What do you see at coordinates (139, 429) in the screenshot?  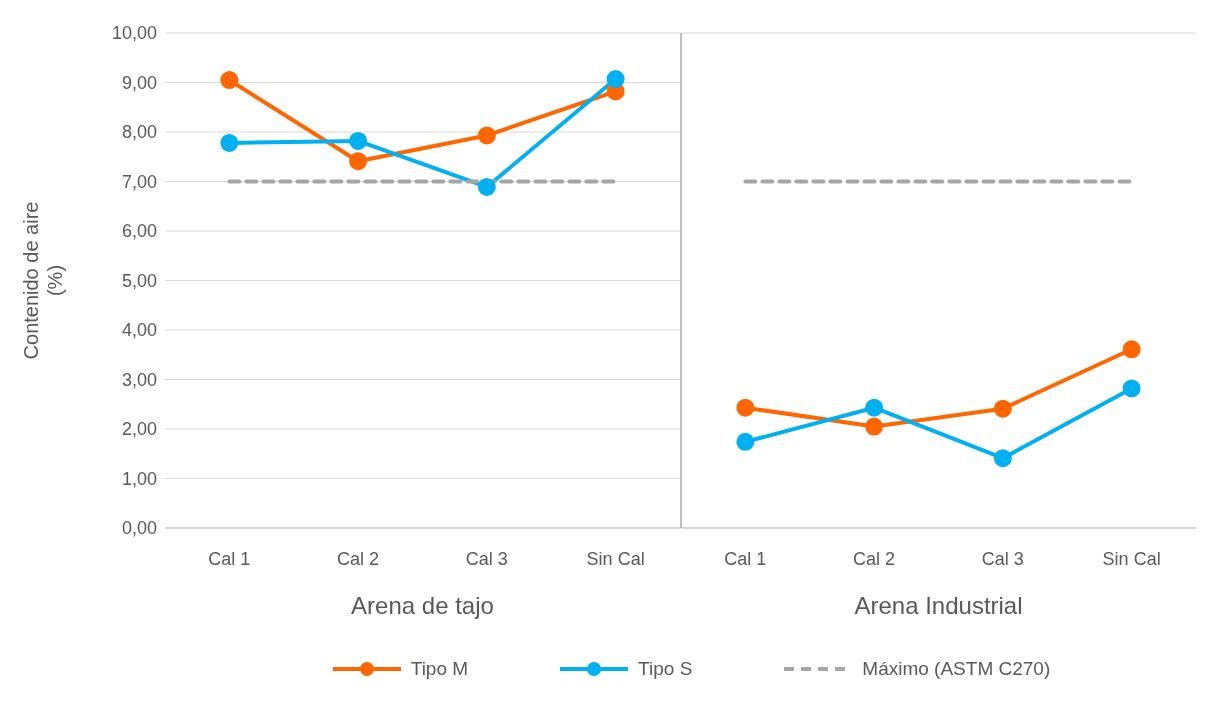 I see `y-tick-label: 2,00` at bounding box center [139, 429].